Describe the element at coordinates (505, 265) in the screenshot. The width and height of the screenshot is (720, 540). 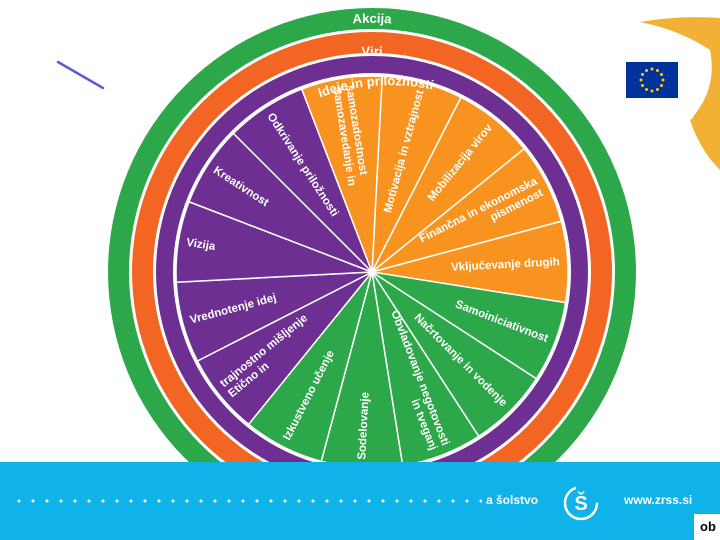
I see `segment-label: Vključevanje drugih` at that location.